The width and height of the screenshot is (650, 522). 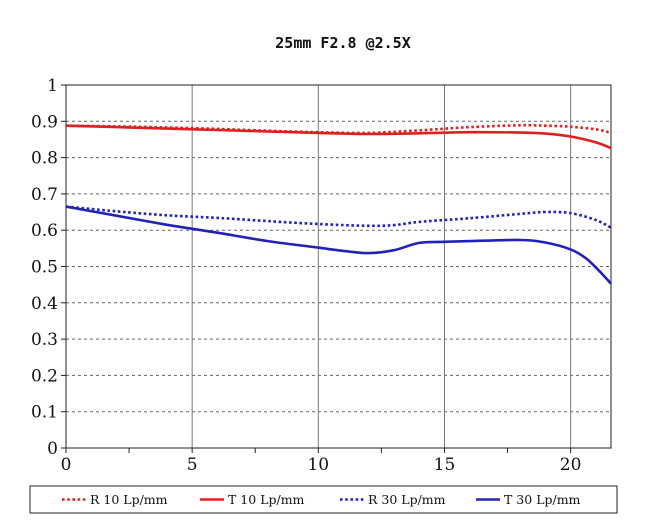 What do you see at coordinates (44, 376) in the screenshot?
I see `y-tick-label-2: 0.2` at bounding box center [44, 376].